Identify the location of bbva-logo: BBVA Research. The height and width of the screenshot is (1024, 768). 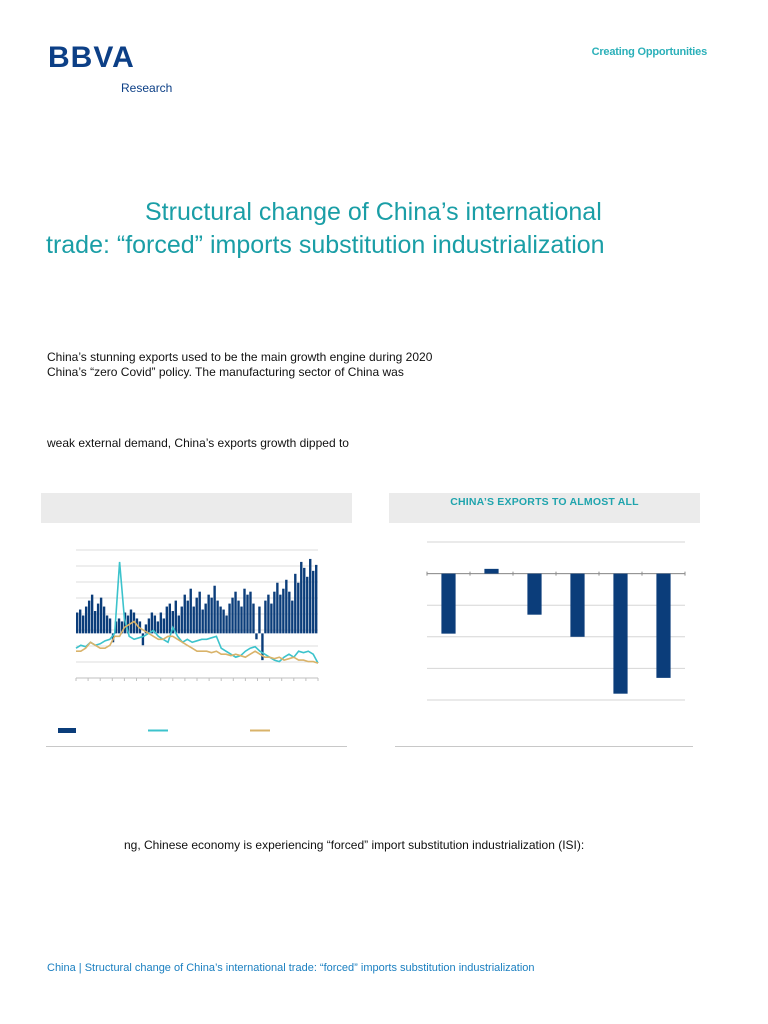
(110, 68).